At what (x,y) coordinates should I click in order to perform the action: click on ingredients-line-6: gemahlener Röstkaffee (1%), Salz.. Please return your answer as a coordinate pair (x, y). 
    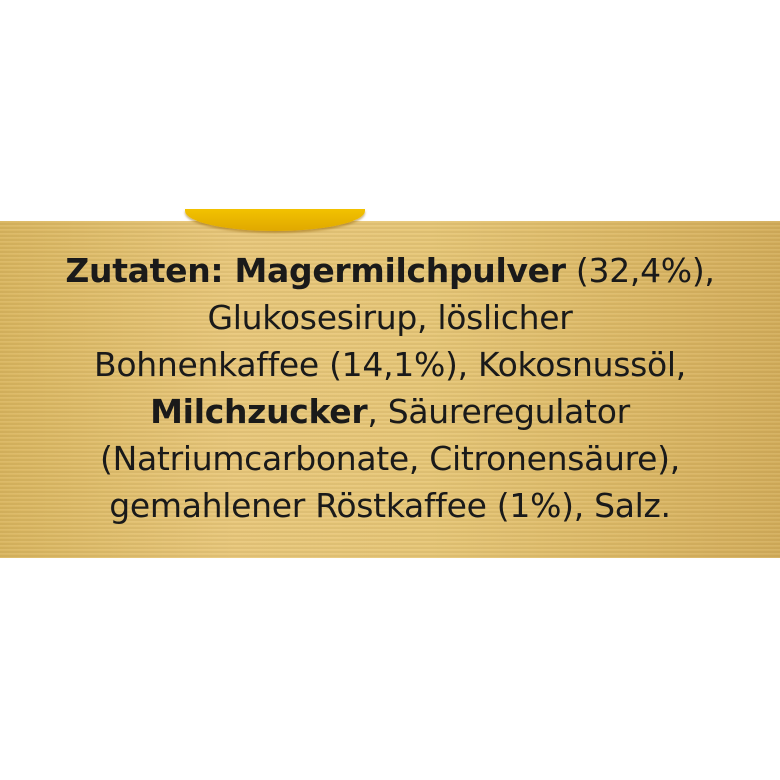
    Looking at the image, I should click on (390, 505).